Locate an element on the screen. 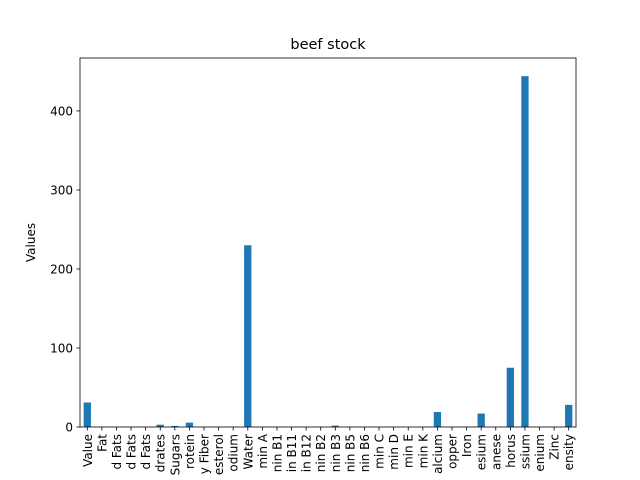 The width and height of the screenshot is (640, 480). x-tick-label: esterol is located at coordinates (219, 454).